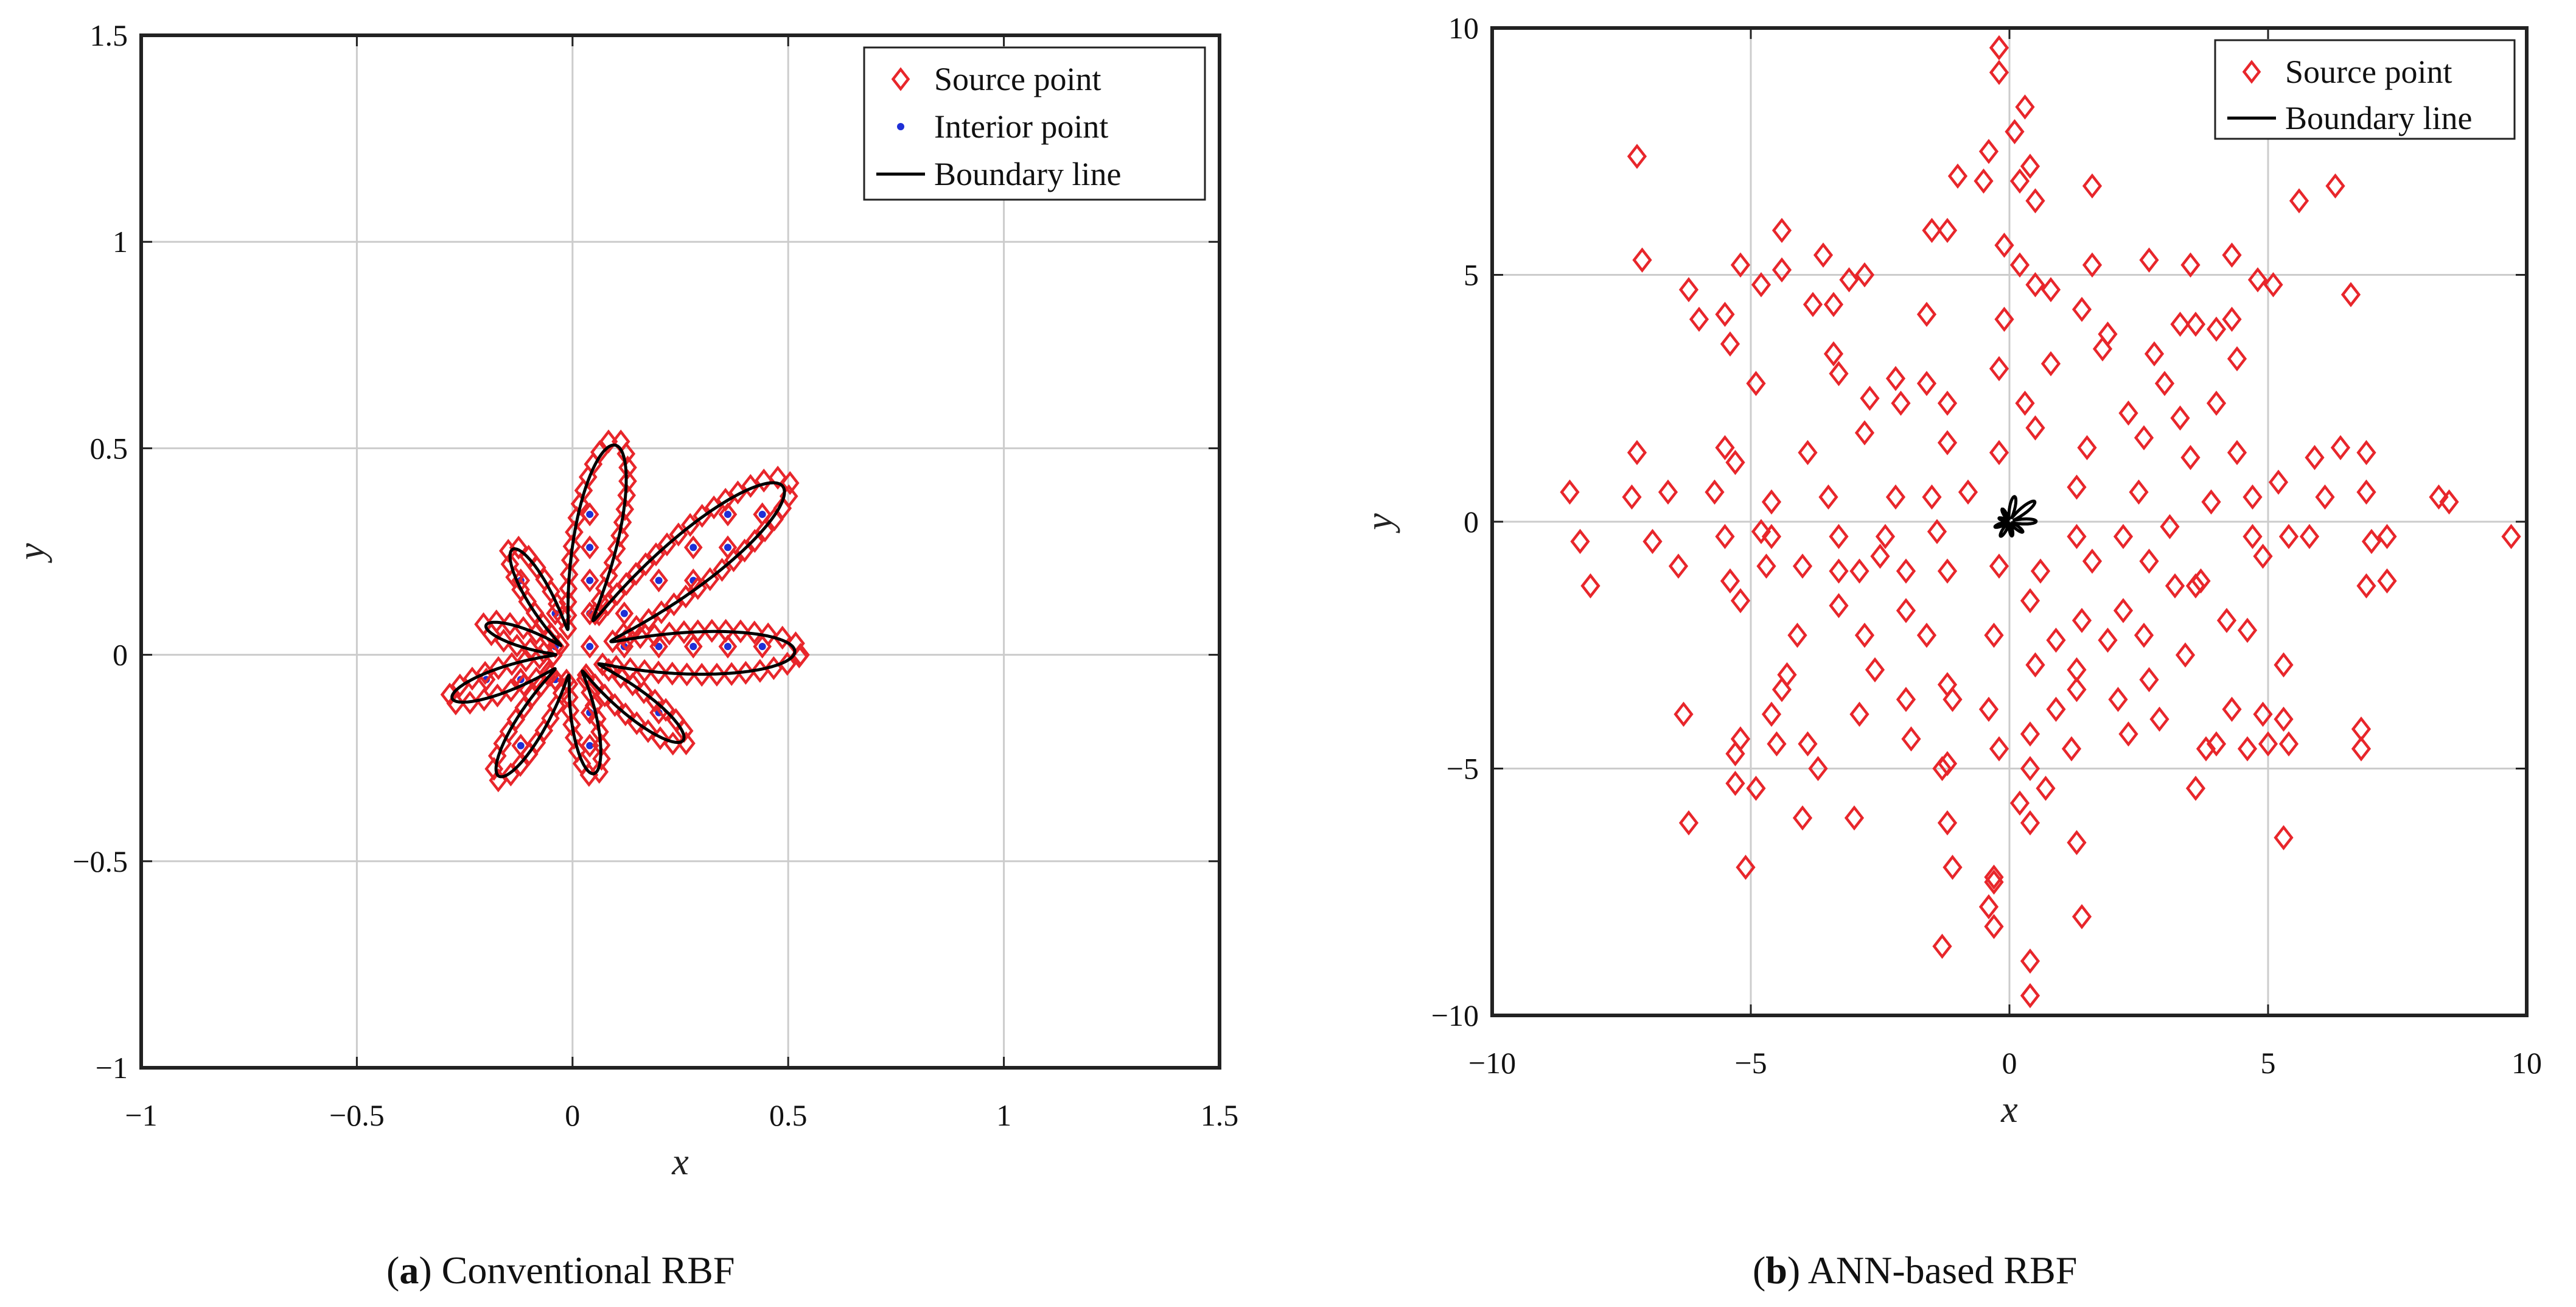 This screenshot has height=1307, width=2576. Describe the element at coordinates (109, 448) in the screenshot. I see `a-ytick-label: 0.5` at that location.